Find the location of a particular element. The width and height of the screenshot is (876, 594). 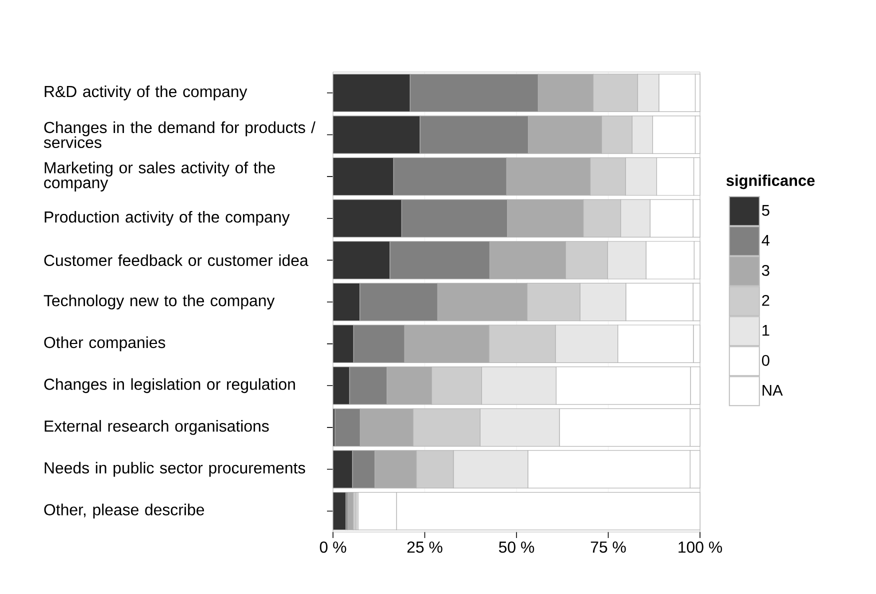

y-tick-label: Needs in public sector procurements is located at coordinates (175, 469).